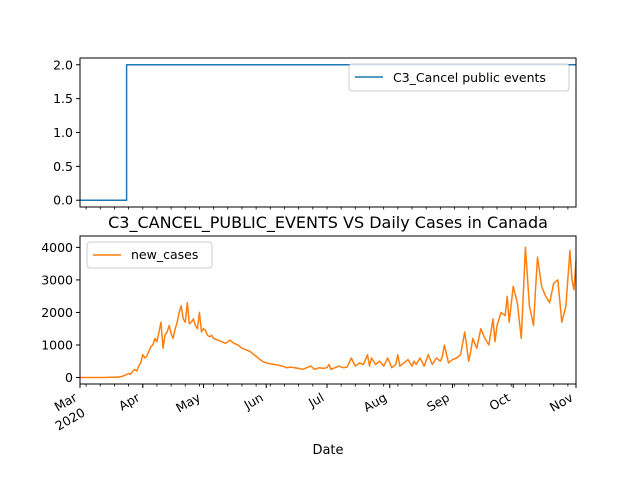 The height and width of the screenshot is (480, 640). I want to click on top-y-ticks: 0.0 0.5 1.0 1.5 2.0, so click(66, 132).